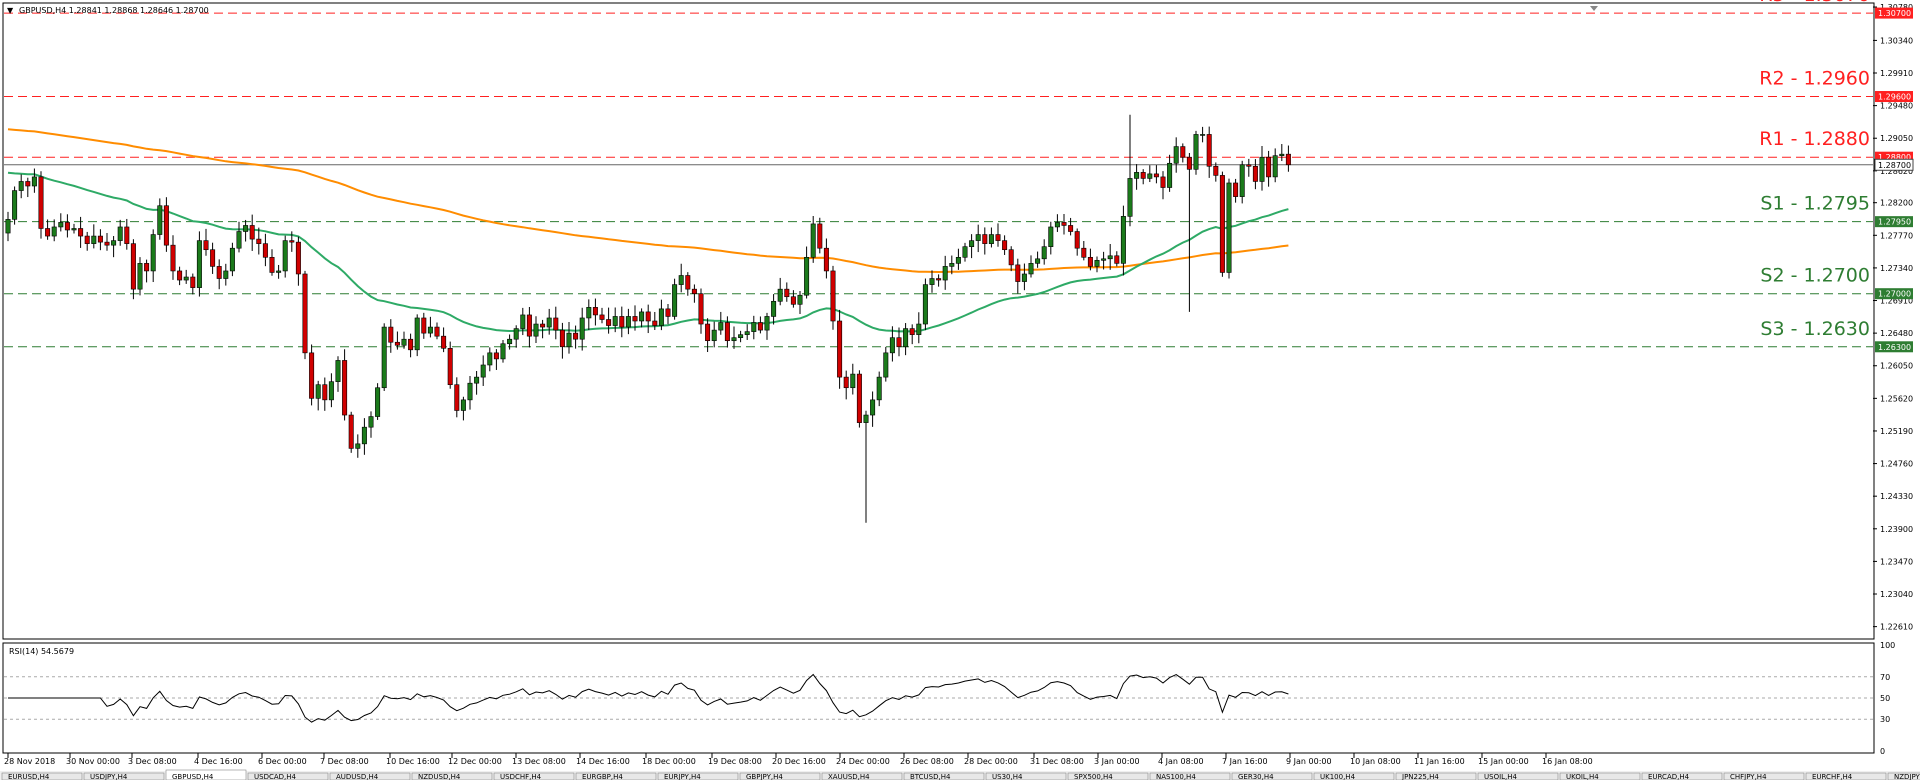 This screenshot has height=783, width=1920. What do you see at coordinates (124, 776) in the screenshot?
I see `symbol-tab: USDJPY,H4` at bounding box center [124, 776].